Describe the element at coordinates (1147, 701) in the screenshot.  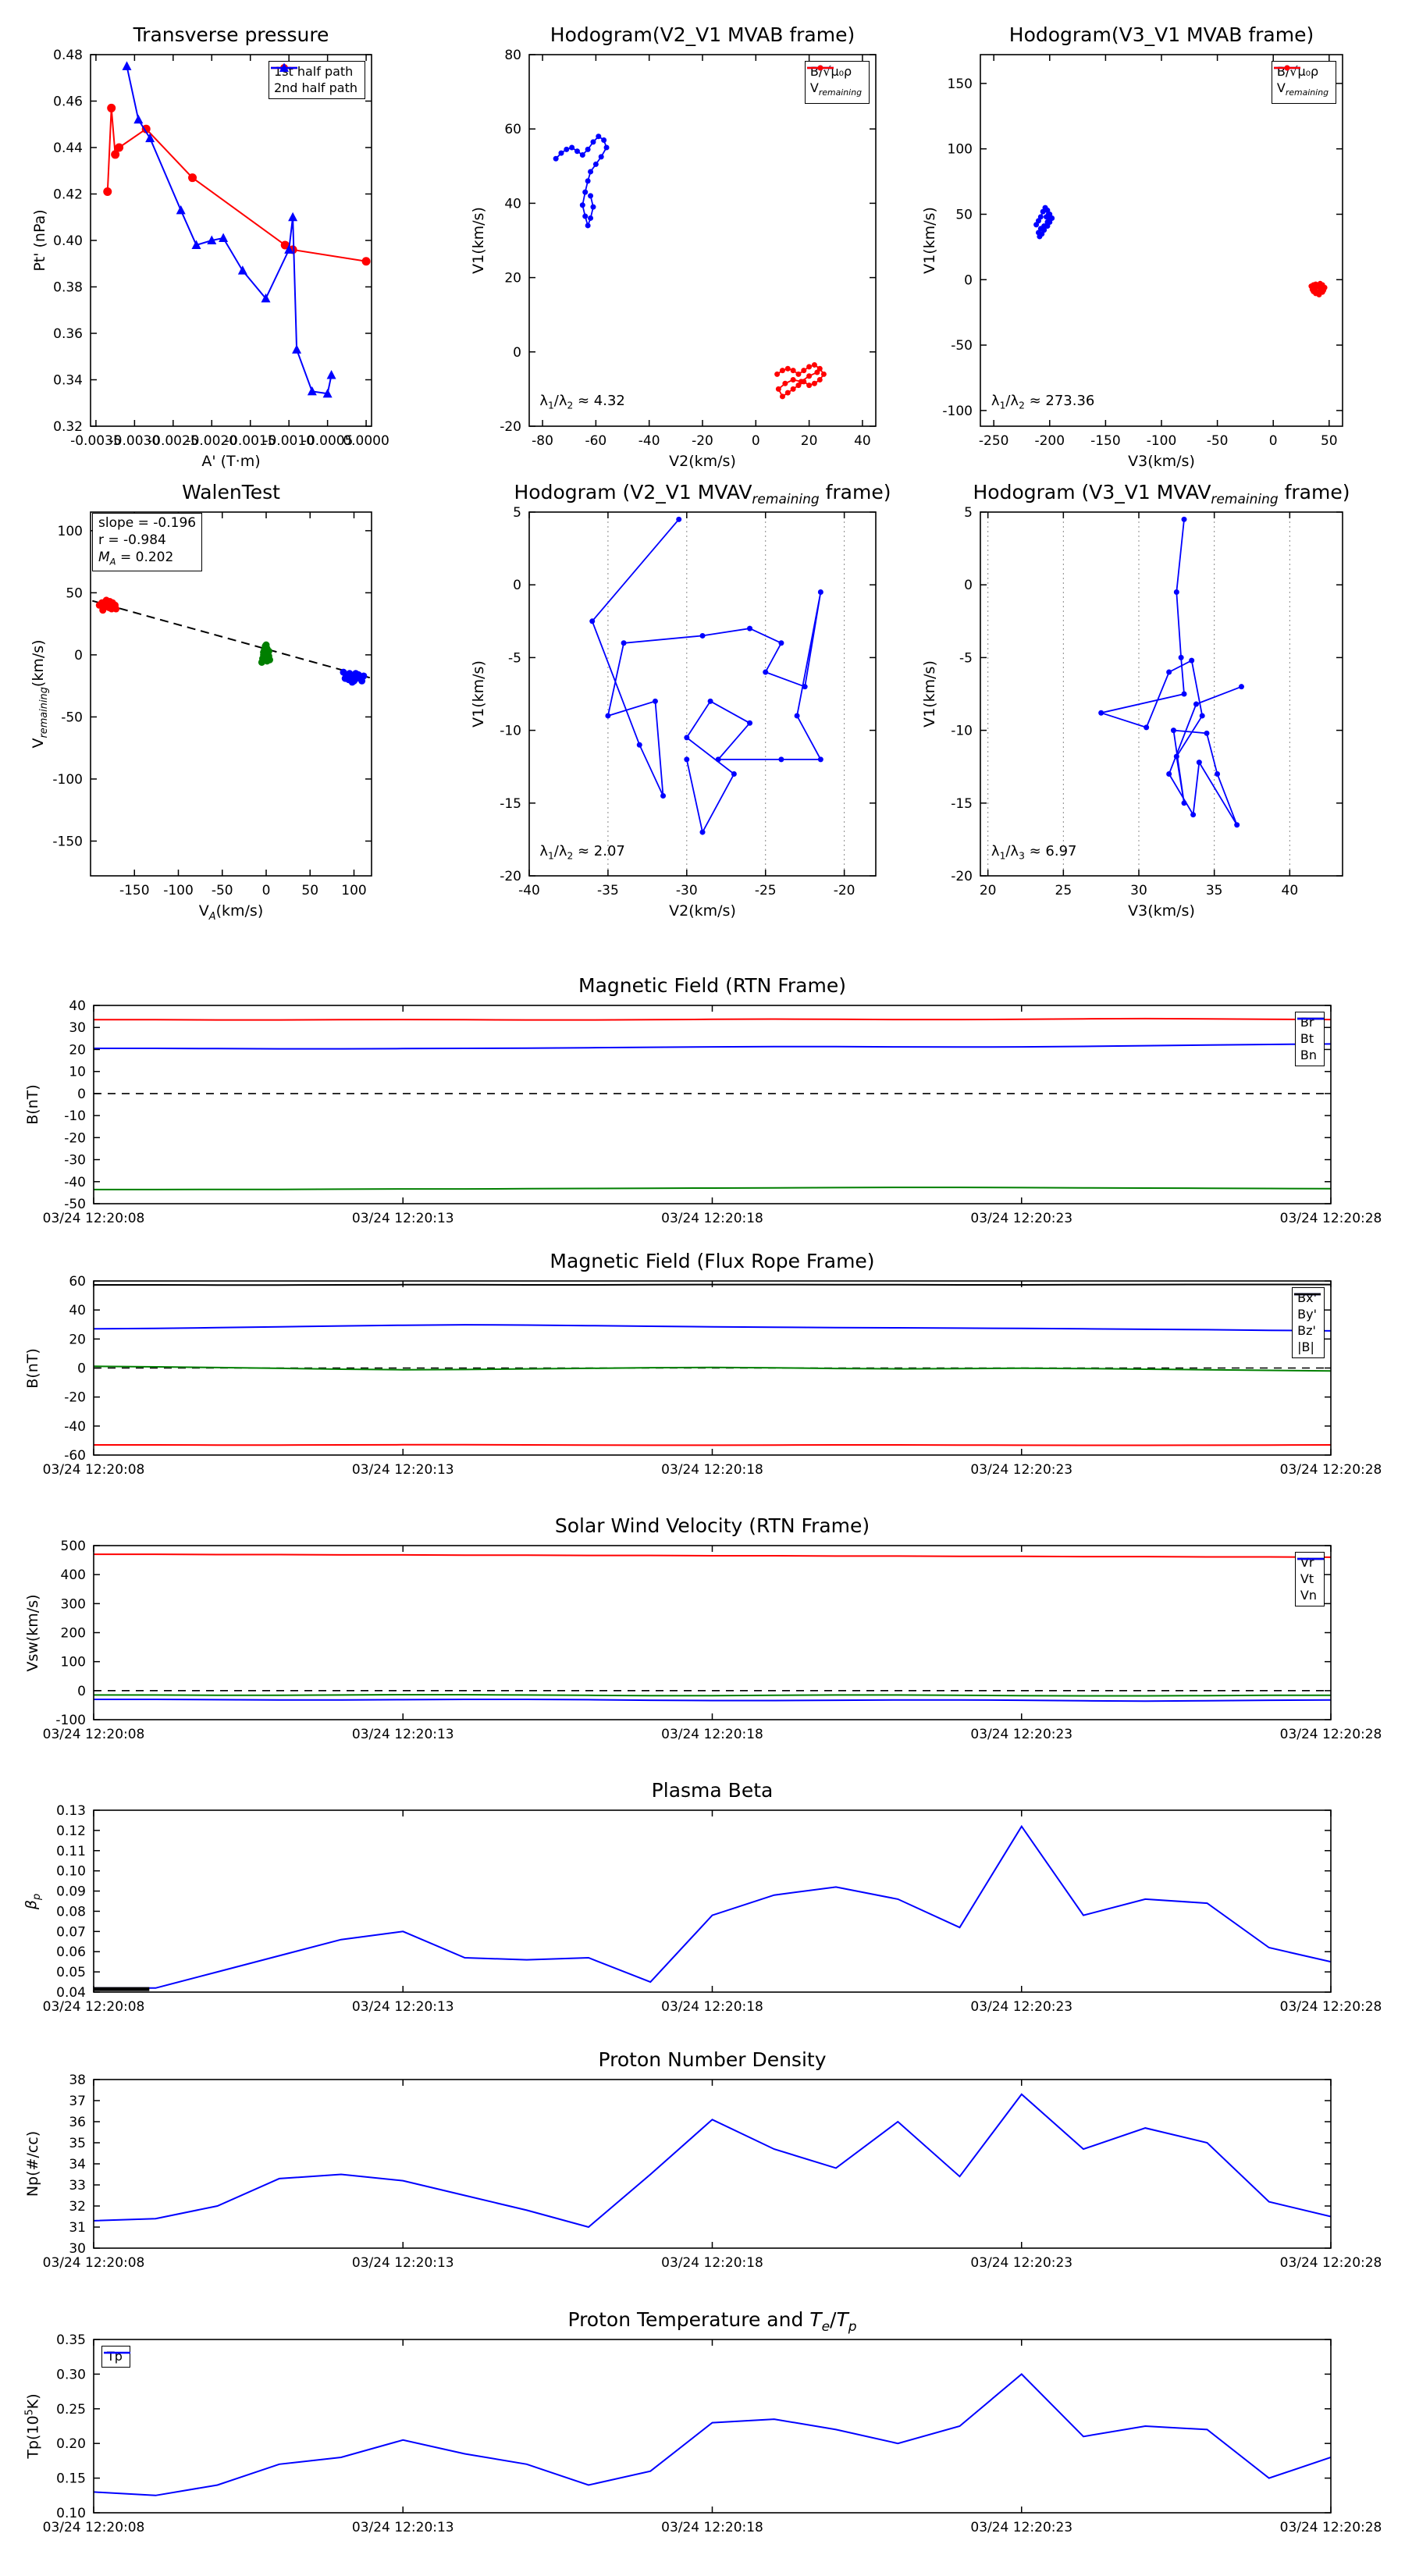
I see `hodogram-v3v1-mvav-plot: 20 25 30 35 40 -20 -15 -10 -5 0 5` at that location.